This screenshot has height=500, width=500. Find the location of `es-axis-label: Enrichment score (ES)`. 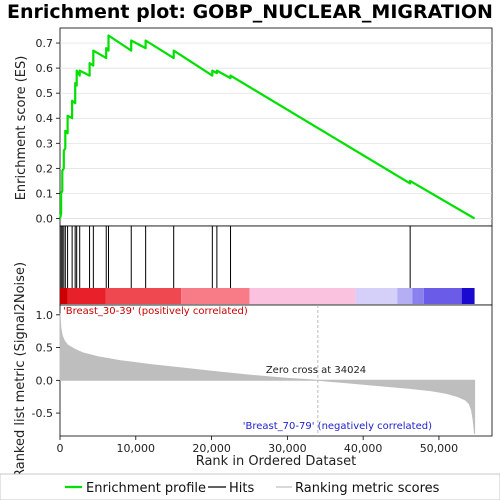

es-axis-label: Enrichment score (ES) is located at coordinates (21, 128).